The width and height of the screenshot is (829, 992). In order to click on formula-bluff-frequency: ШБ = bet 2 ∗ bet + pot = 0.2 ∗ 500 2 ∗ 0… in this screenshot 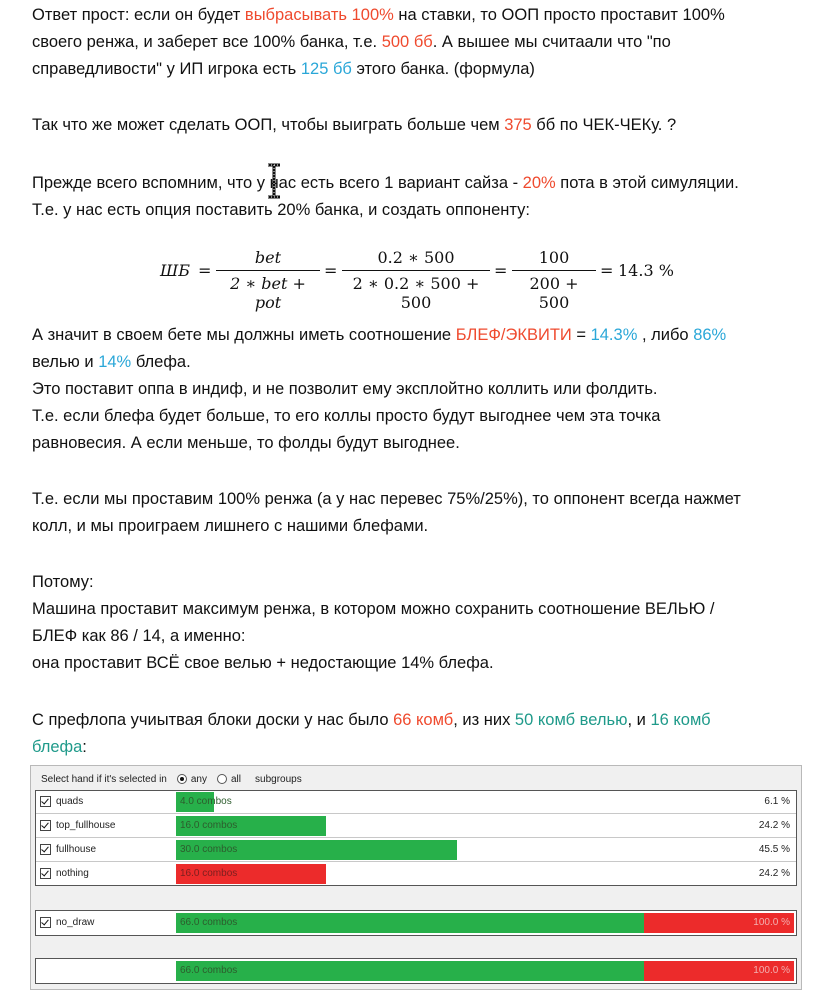, I will do `click(440, 280)`.